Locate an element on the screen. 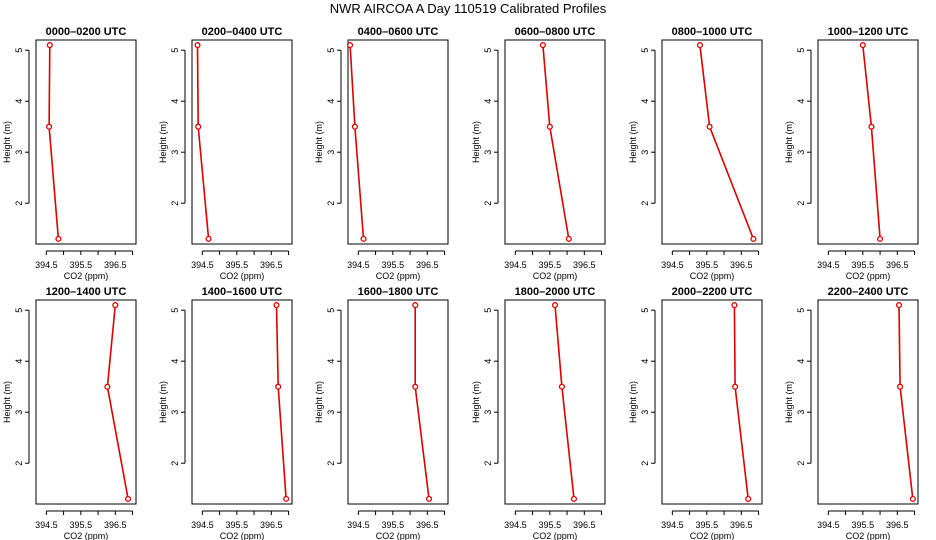 This screenshot has height=540, width=936. chart-title: 2000–2200 UTC is located at coordinates (712, 292).